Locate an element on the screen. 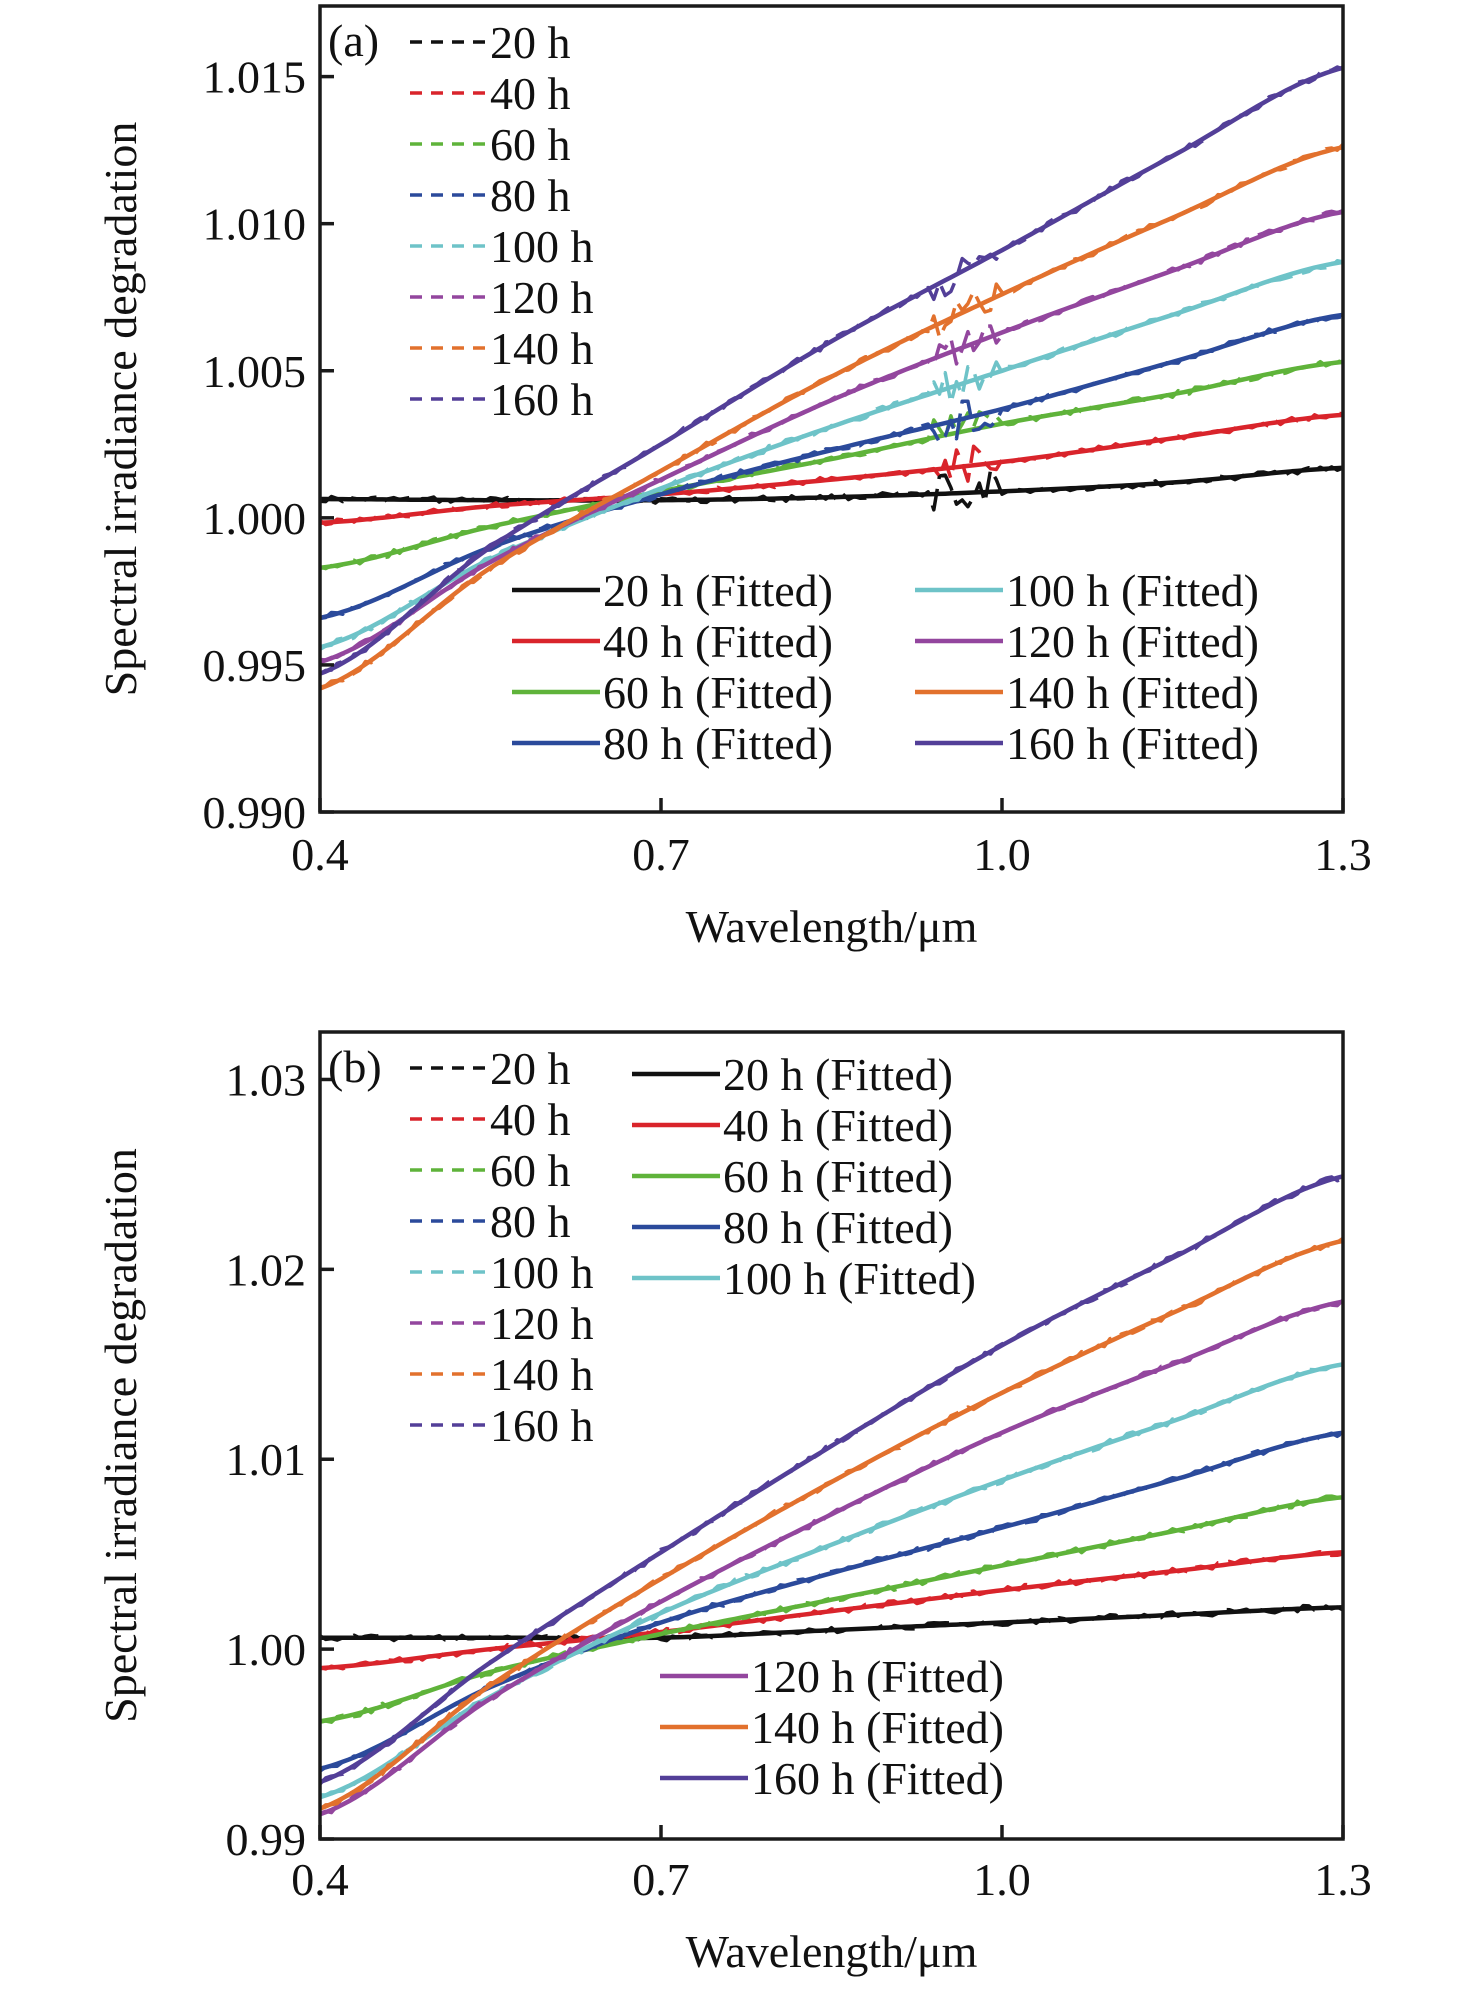  legend-item: 100 h (Fitted) is located at coordinates (1087, 590).